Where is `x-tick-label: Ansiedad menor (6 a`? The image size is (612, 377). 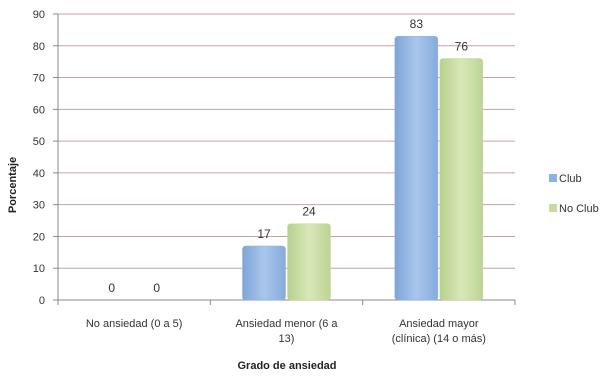 x-tick-label: Ansiedad menor (6 a is located at coordinates (286, 324).